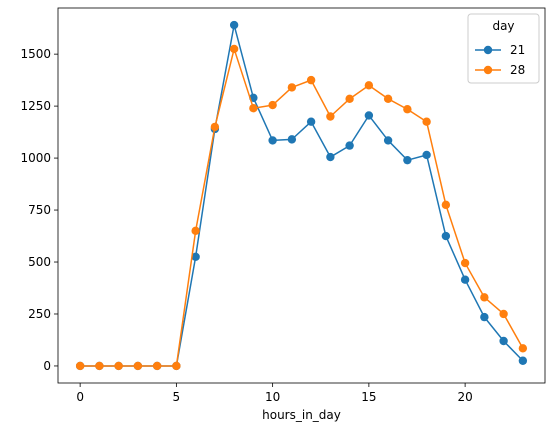 The image size is (560, 433). I want to click on x-axis: 0 5 10 15 20, so click(274, 393).